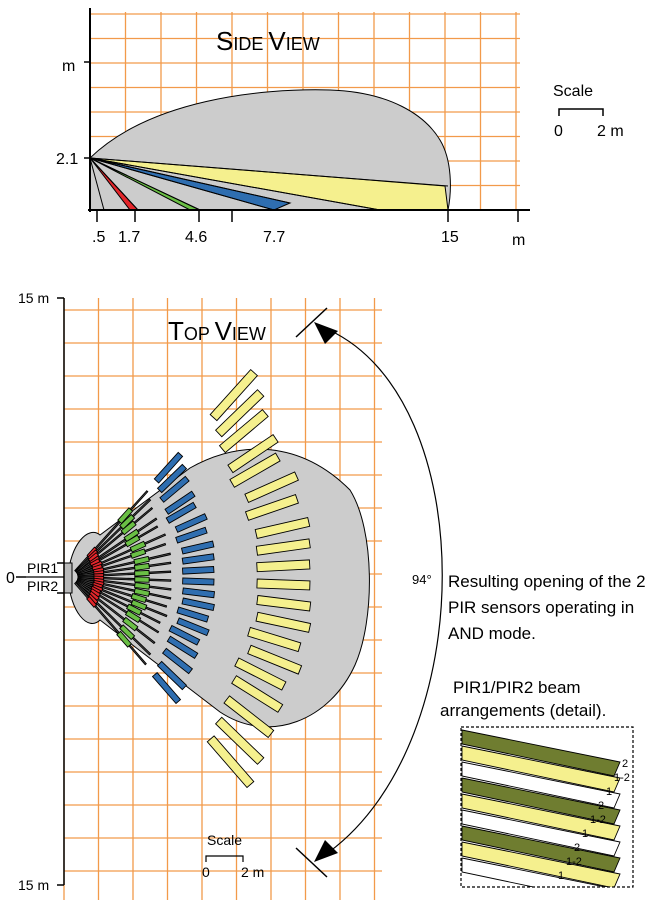 This screenshot has width=672, height=904. What do you see at coordinates (129, 237) in the screenshot?
I see `side-x-tick-label-1: 1.7` at bounding box center [129, 237].